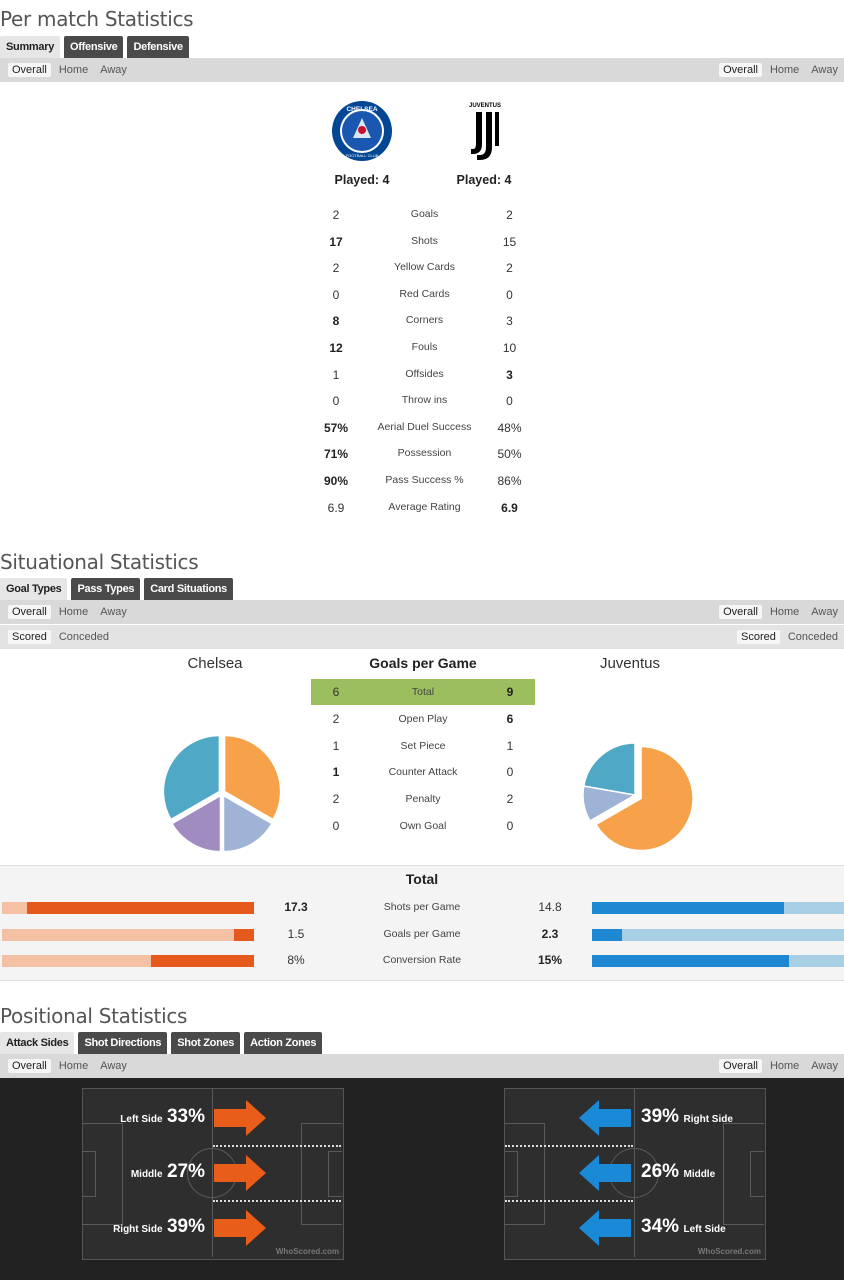 This screenshot has height=1280, width=844. I want to click on goal-type-row: 0 Own Goal 0, so click(423, 826).